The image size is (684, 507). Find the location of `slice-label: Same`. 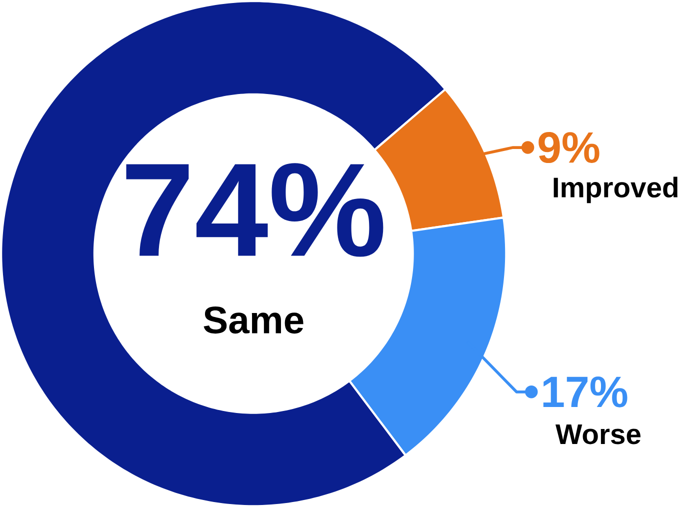

slice-label: Same is located at coordinates (254, 320).